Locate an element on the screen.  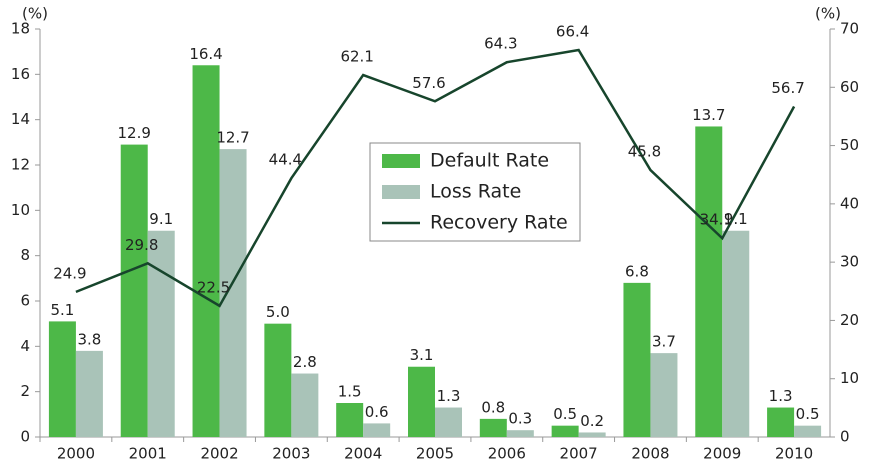
y2-tick-label: 0 is located at coordinates (845, 437).